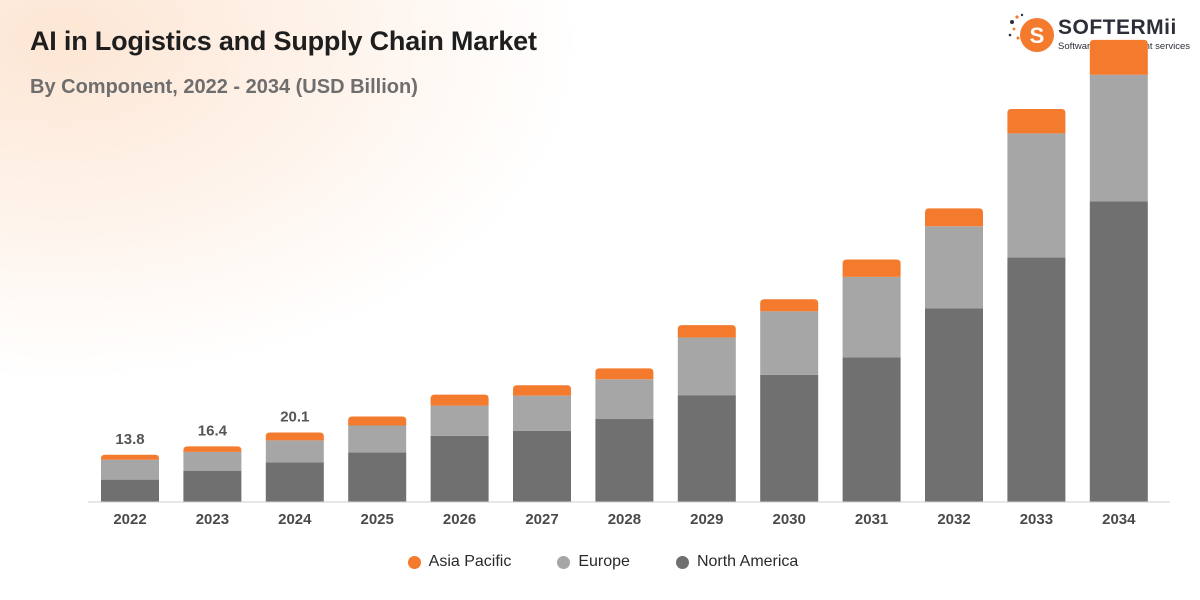 This screenshot has width=1200, height=600. Describe the element at coordinates (747, 561) in the screenshot. I see `legend-label: North America` at that location.